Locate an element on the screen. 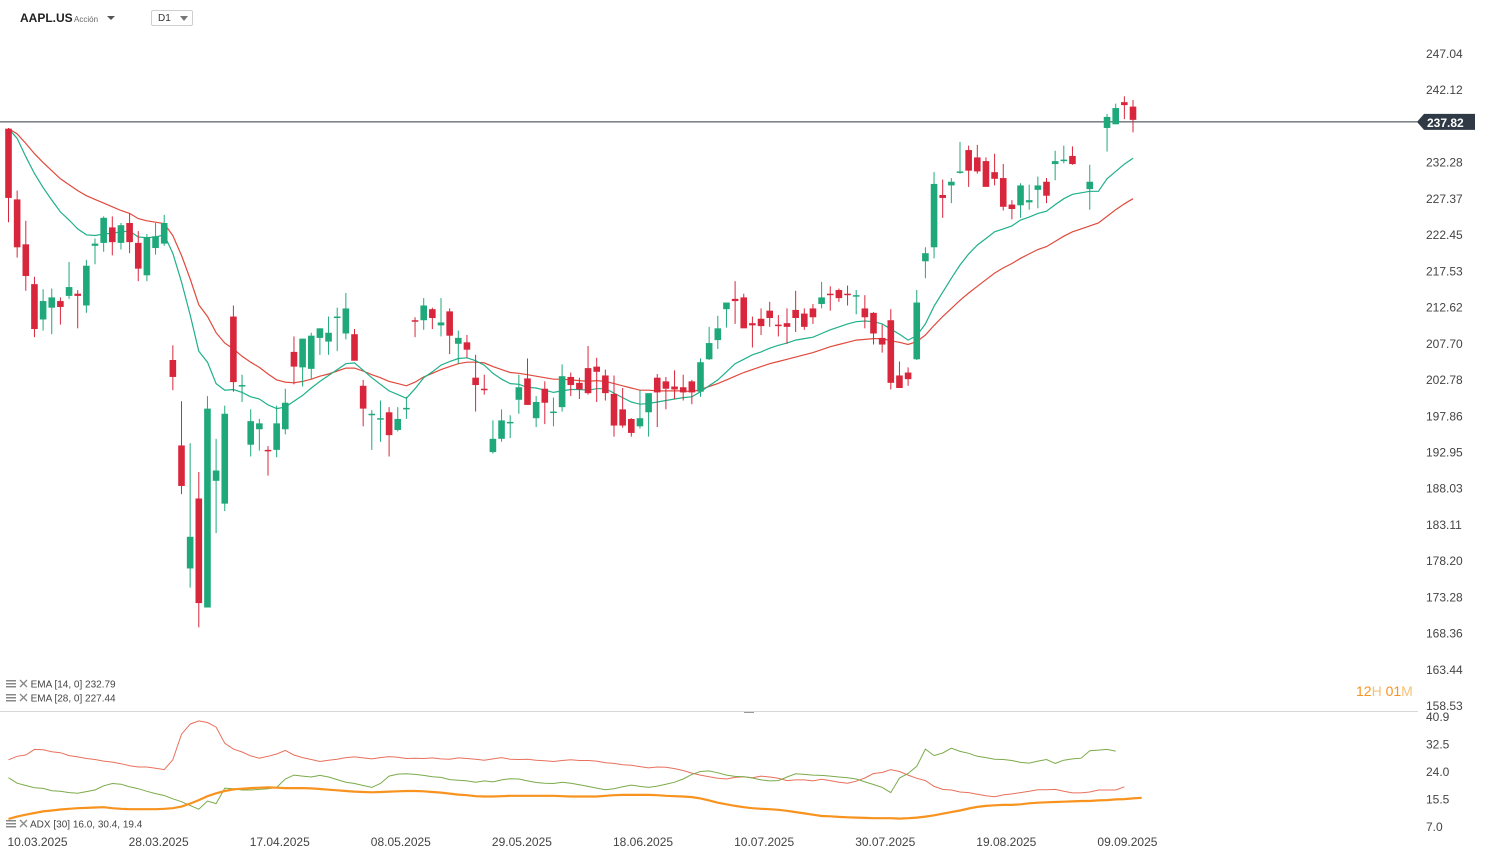 The image size is (1485, 858). candle-countdown: 12H 01M is located at coordinates (1384, 691).